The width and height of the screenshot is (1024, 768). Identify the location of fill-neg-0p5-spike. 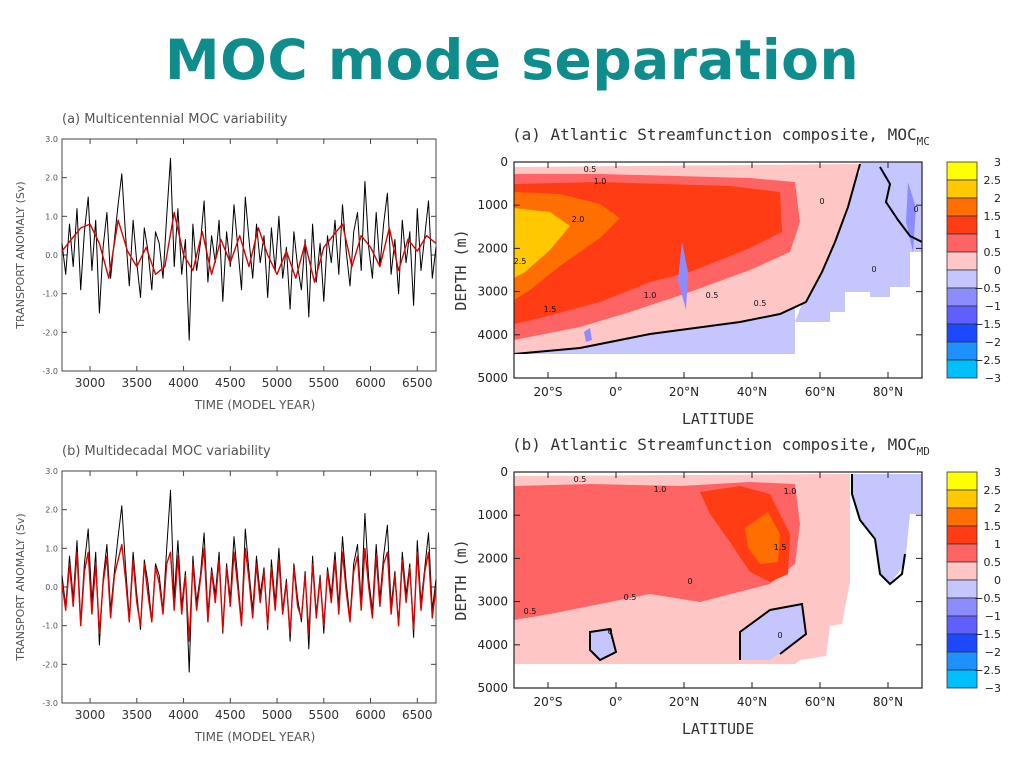
(683, 276).